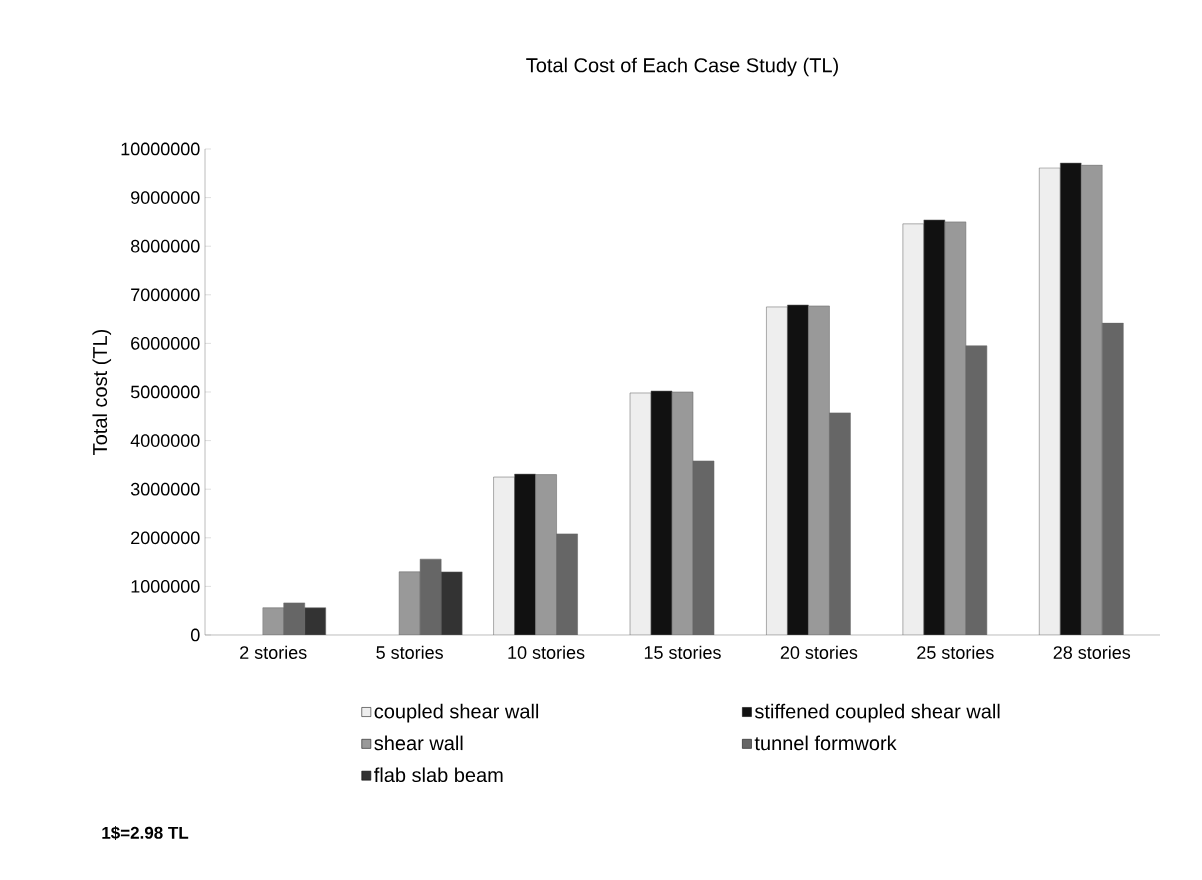  Describe the element at coordinates (819, 652) in the screenshot. I see `x-tick-label: 20 stories` at that location.